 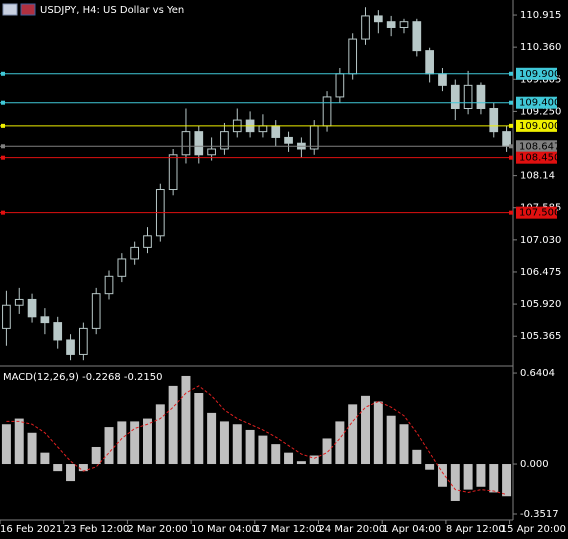 I want to click on y-tick-label: 107.030, so click(x=540, y=240).